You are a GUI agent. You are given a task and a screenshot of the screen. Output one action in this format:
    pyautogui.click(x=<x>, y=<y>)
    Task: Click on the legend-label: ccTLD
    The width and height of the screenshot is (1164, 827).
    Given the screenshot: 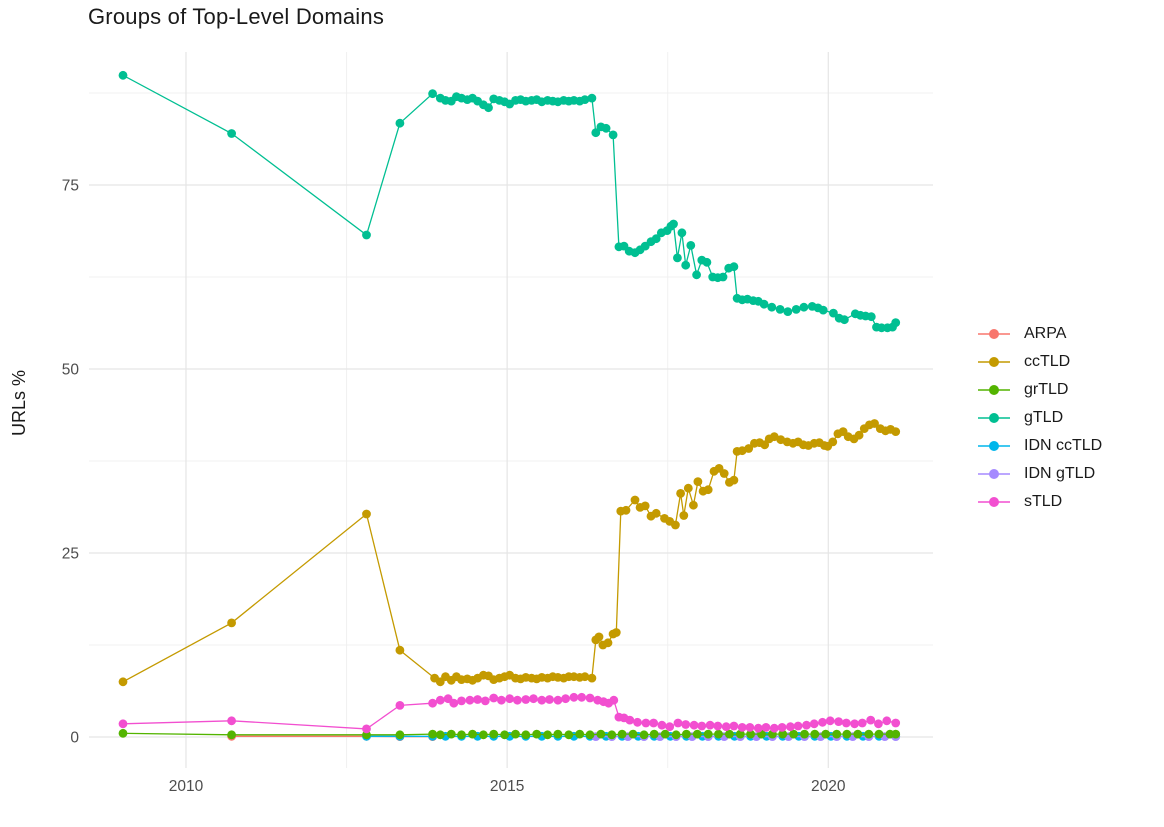 What is the action you would take?
    pyautogui.click(x=1047, y=361)
    